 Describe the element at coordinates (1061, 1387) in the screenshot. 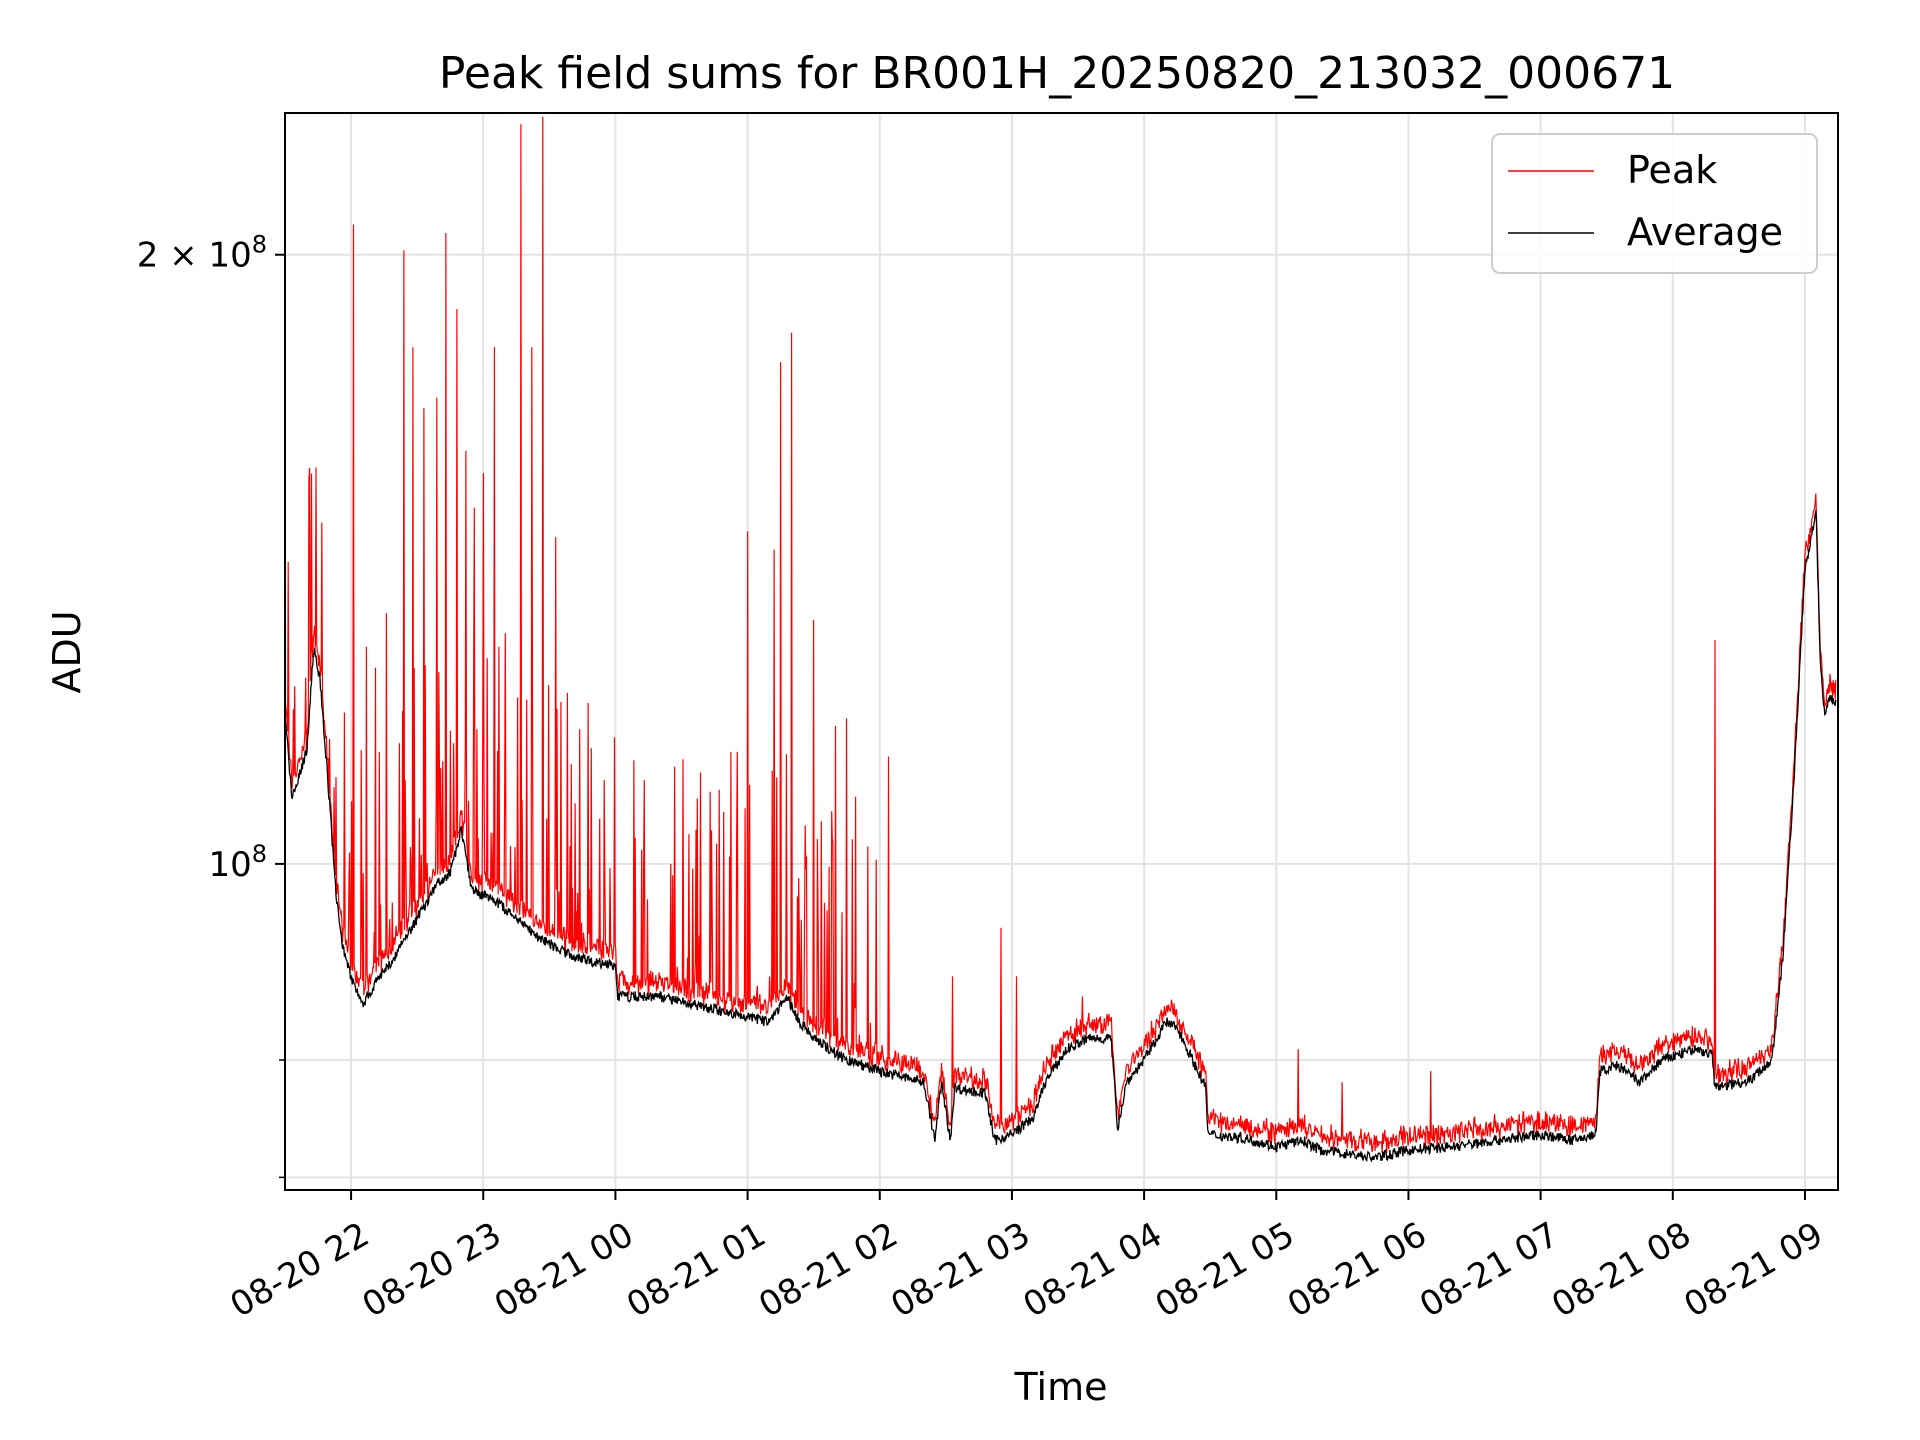

I see `x-axis-label: Time` at that location.